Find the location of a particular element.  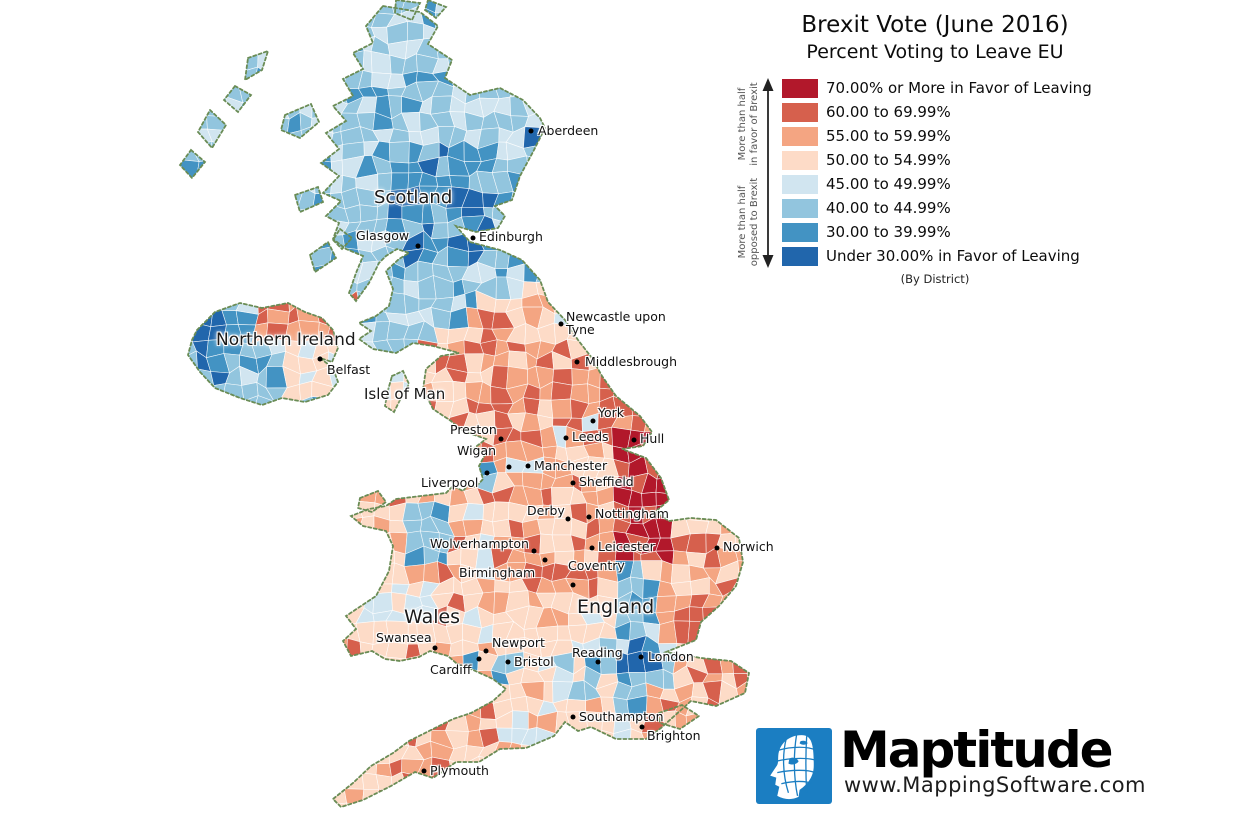

legend-item: 60.00 to 69.99% is located at coordinates (937, 112).